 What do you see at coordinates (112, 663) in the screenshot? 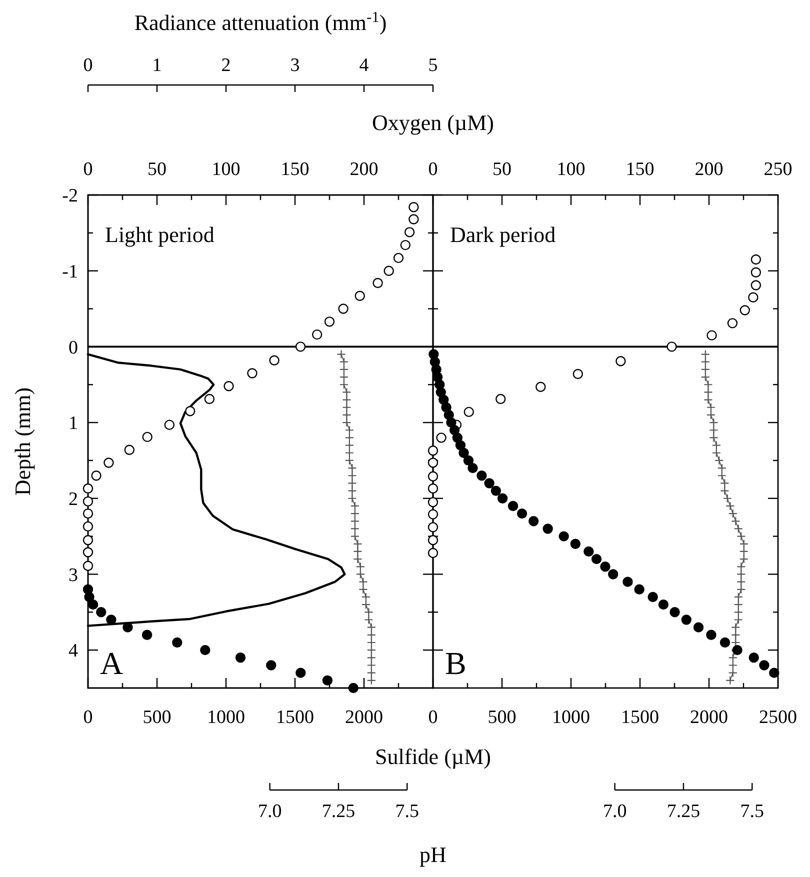
I see `annotation: A` at bounding box center [112, 663].